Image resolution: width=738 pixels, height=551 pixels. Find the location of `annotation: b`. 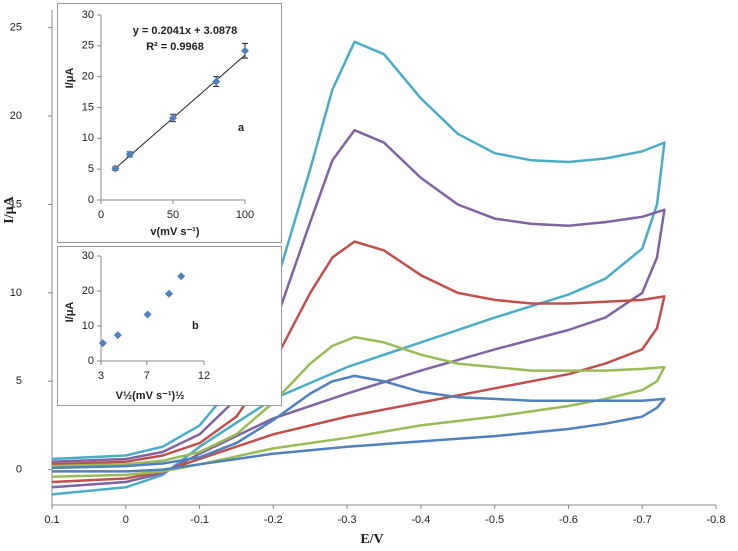

annotation: b is located at coordinates (195, 326).